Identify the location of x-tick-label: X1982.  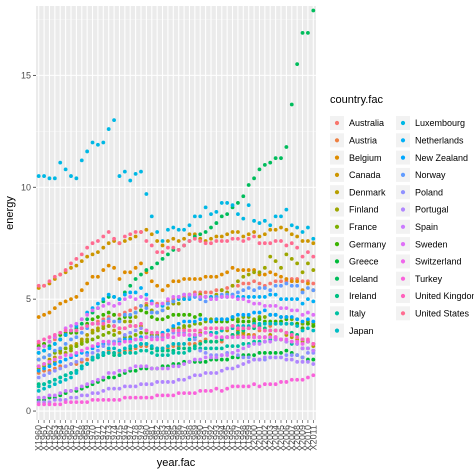
(157, 438).